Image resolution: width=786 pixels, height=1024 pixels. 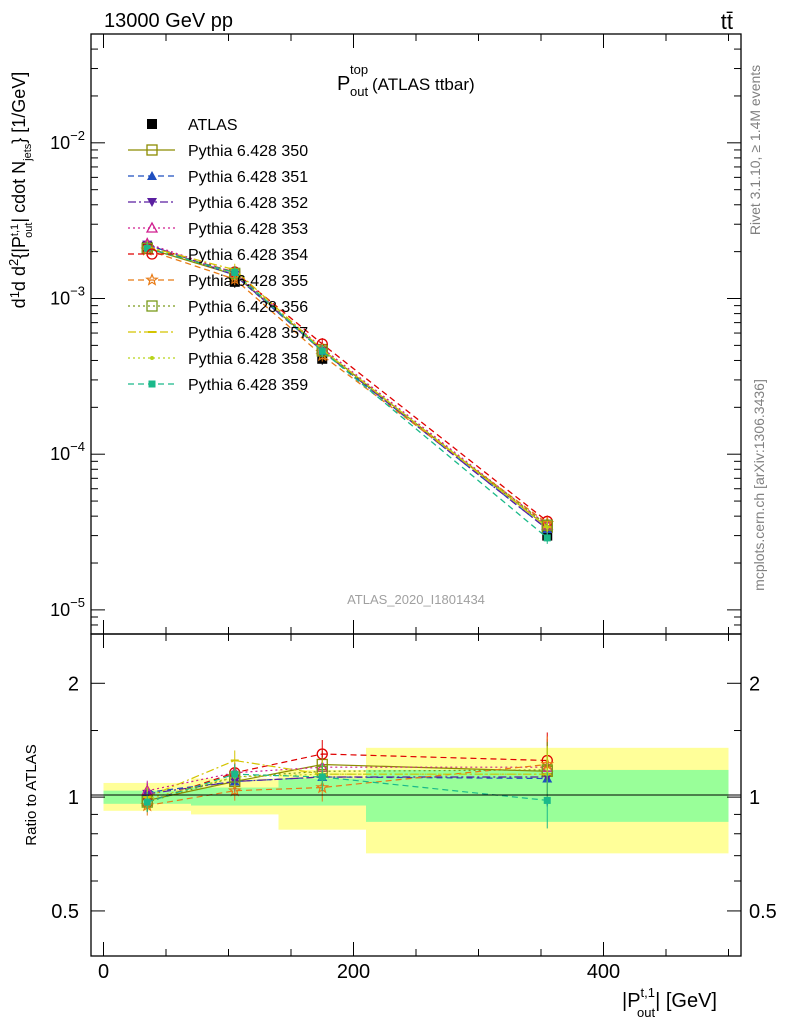 What do you see at coordinates (763, 912) in the screenshot?
I see `ratio-ytick-label-right-0: 0.5` at bounding box center [763, 912].